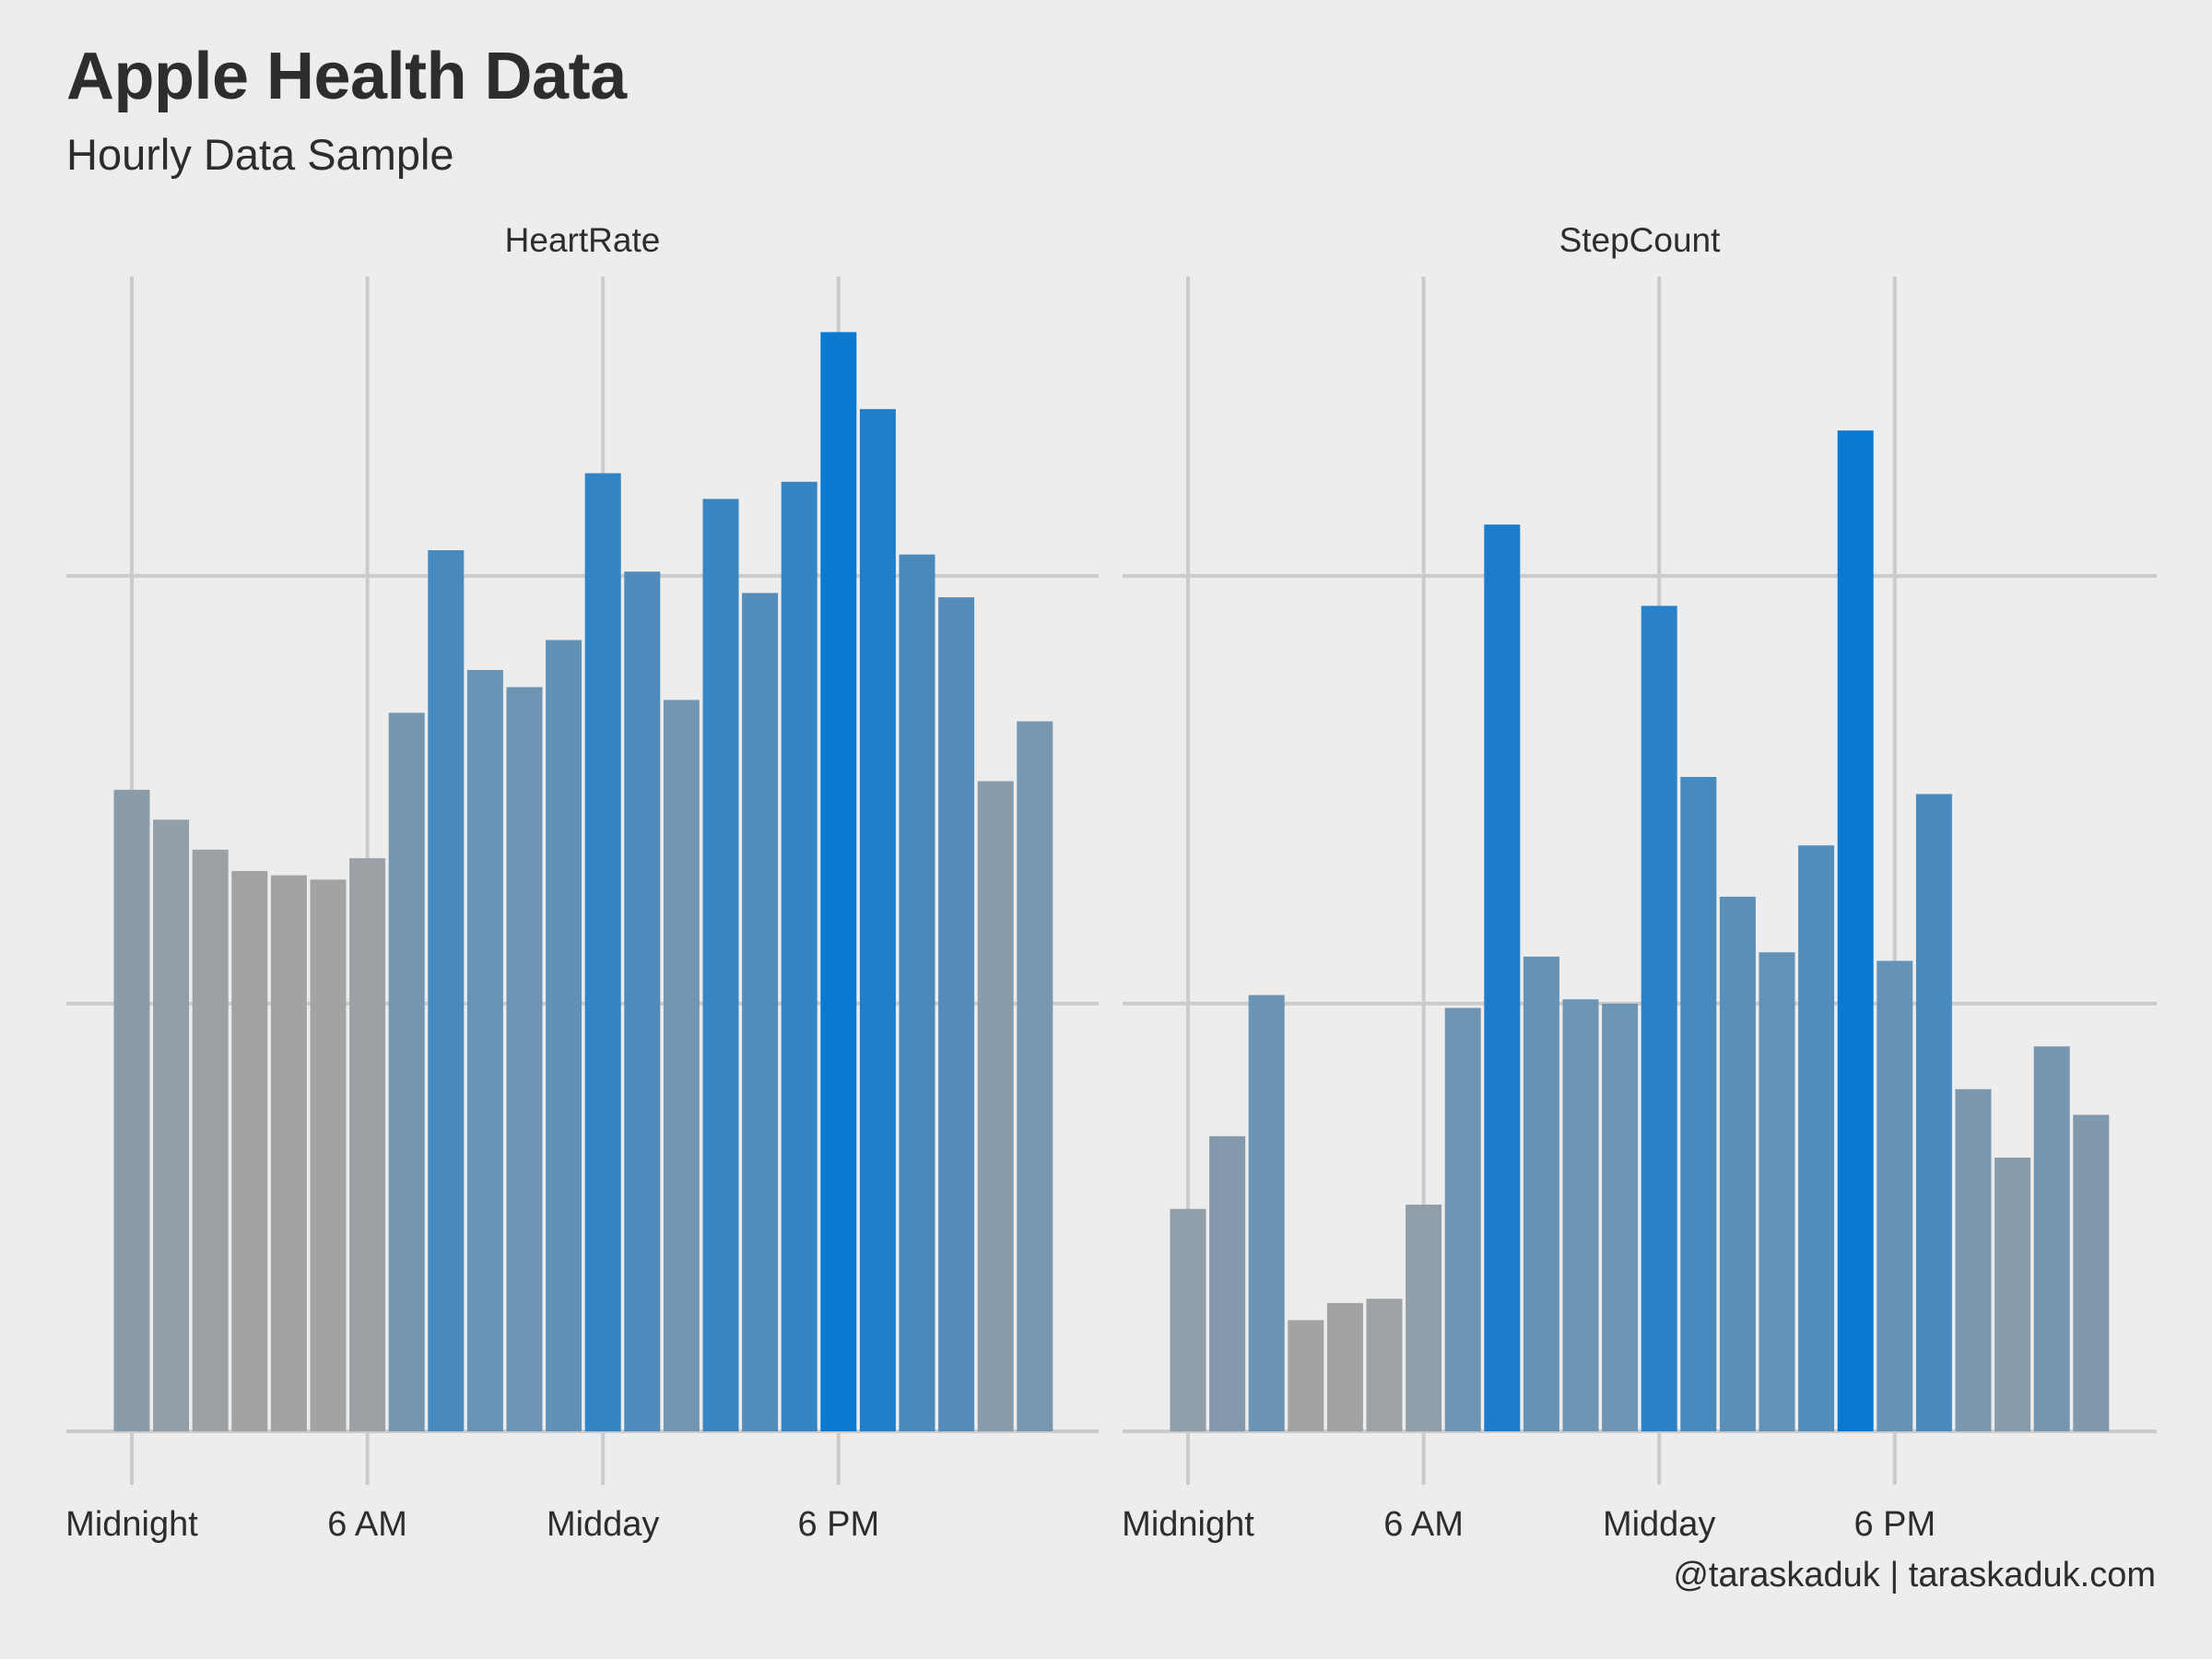 This screenshot has width=2212, height=1659. What do you see at coordinates (1640, 240) in the screenshot?
I see `panel-title: StepCount` at bounding box center [1640, 240].